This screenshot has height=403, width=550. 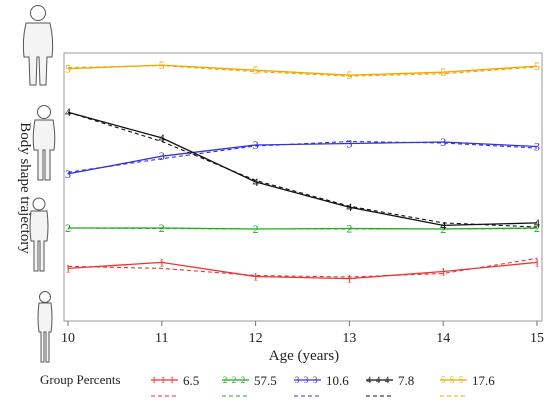 What do you see at coordinates (406, 380) in the screenshot?
I see `legend-percent: 7.8` at bounding box center [406, 380].